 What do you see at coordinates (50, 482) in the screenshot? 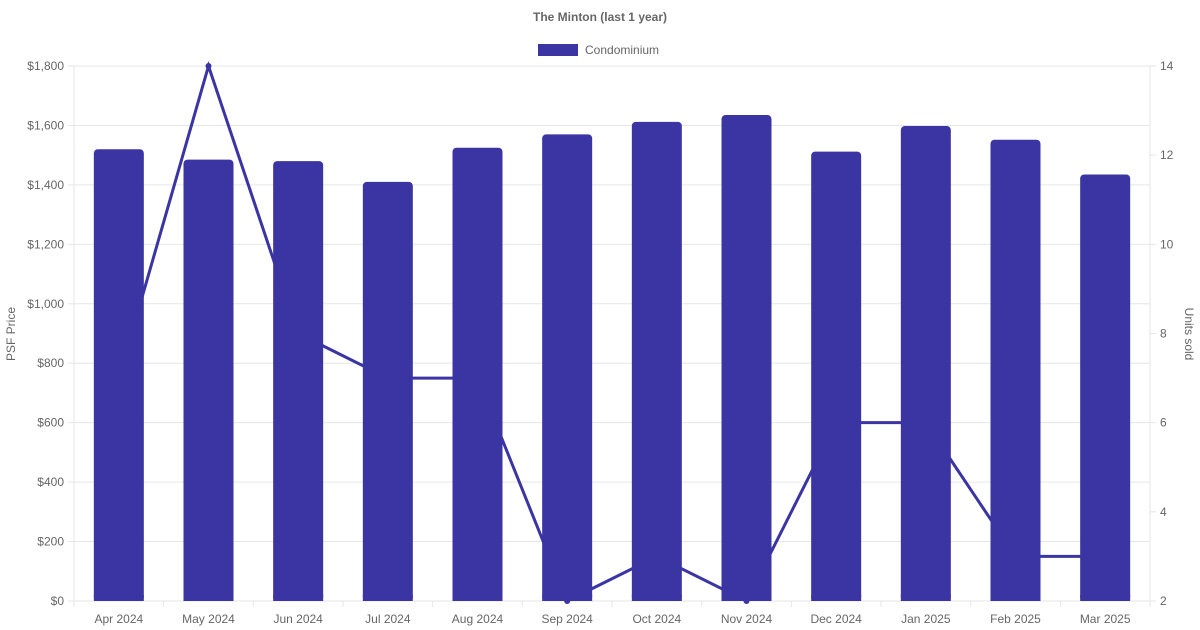
I see `y-tick-label: $400` at bounding box center [50, 482].